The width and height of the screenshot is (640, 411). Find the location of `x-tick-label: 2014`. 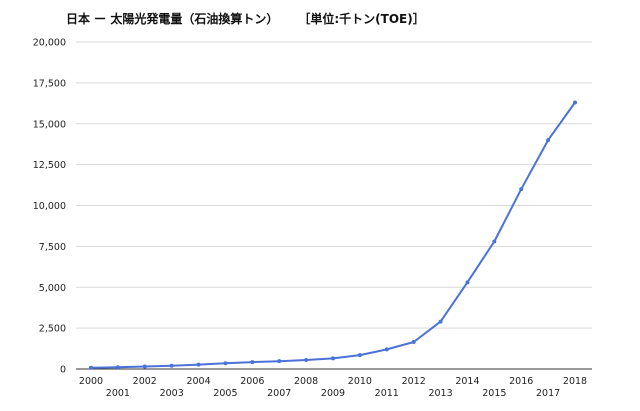

x-tick-label: 2014 is located at coordinates (467, 381).